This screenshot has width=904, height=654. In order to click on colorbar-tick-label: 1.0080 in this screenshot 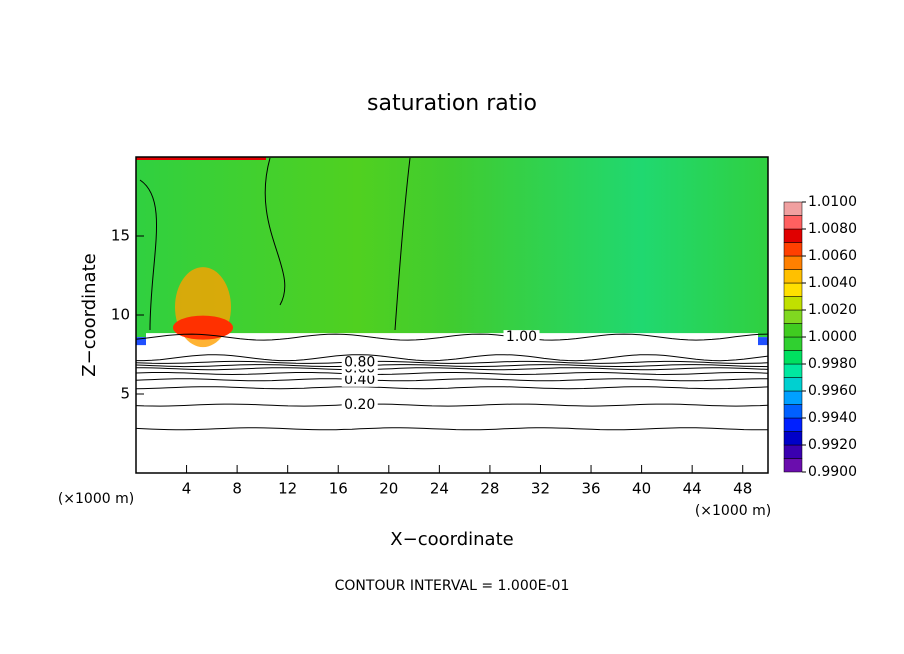, I will do `click(832, 229)`.